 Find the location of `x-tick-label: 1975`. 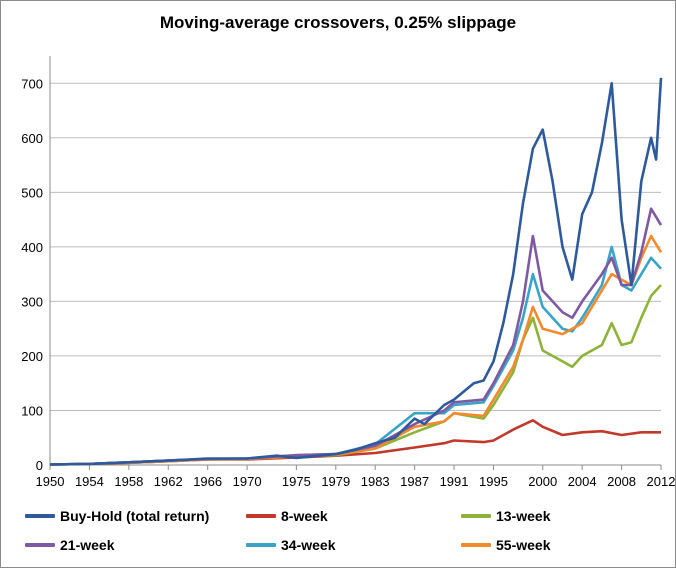

x-tick-label: 1975 is located at coordinates (296, 481).